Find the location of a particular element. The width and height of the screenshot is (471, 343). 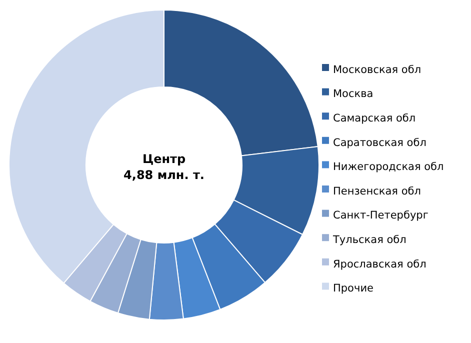

text: Центр is located at coordinates (164, 159).